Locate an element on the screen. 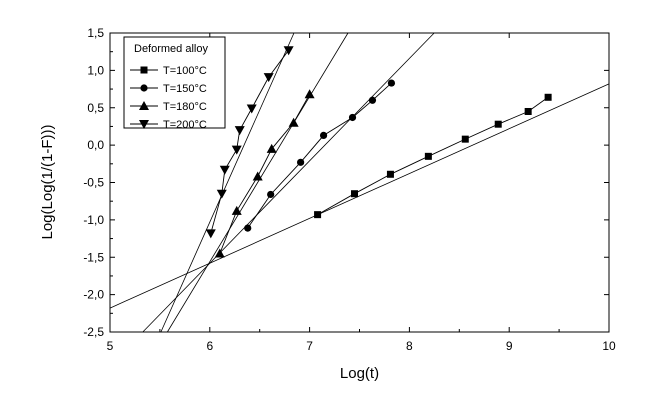  x-tick-label: 5 is located at coordinates (110, 346).